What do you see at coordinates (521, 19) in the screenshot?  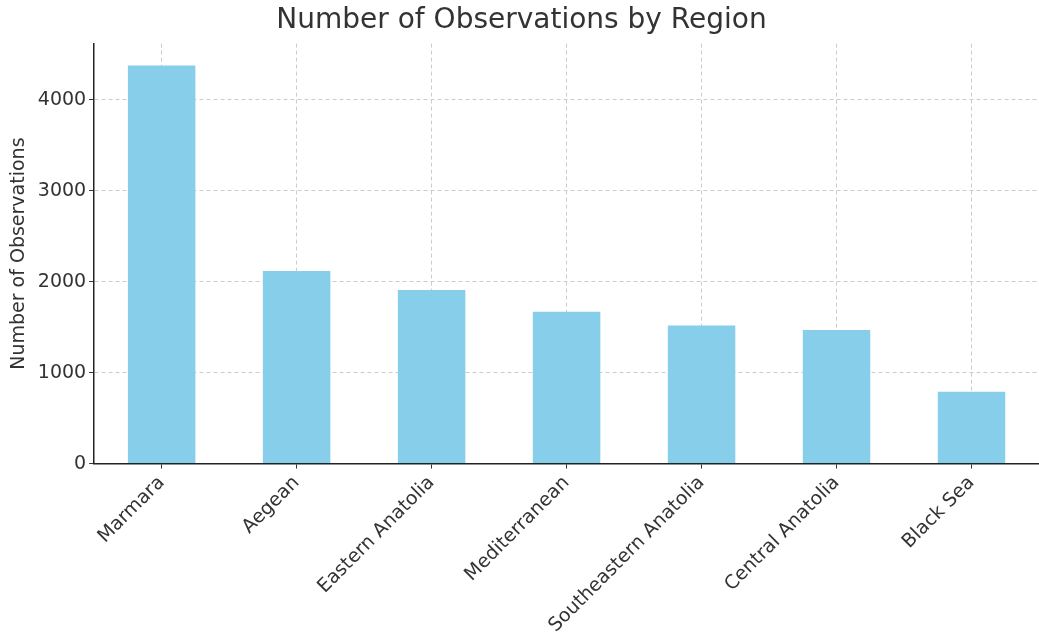 I see `chart-title: Number of Observations by Region` at bounding box center [521, 19].